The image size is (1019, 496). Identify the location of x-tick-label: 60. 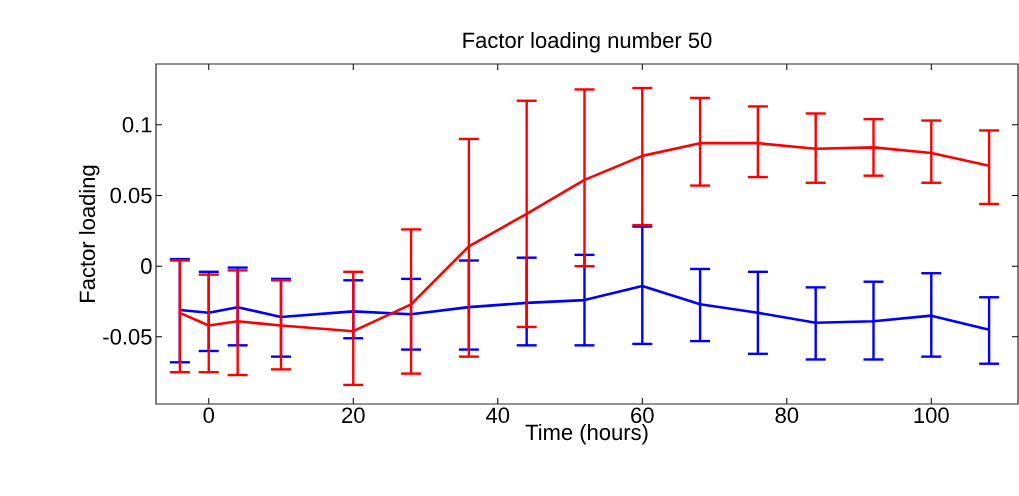
(642, 415).